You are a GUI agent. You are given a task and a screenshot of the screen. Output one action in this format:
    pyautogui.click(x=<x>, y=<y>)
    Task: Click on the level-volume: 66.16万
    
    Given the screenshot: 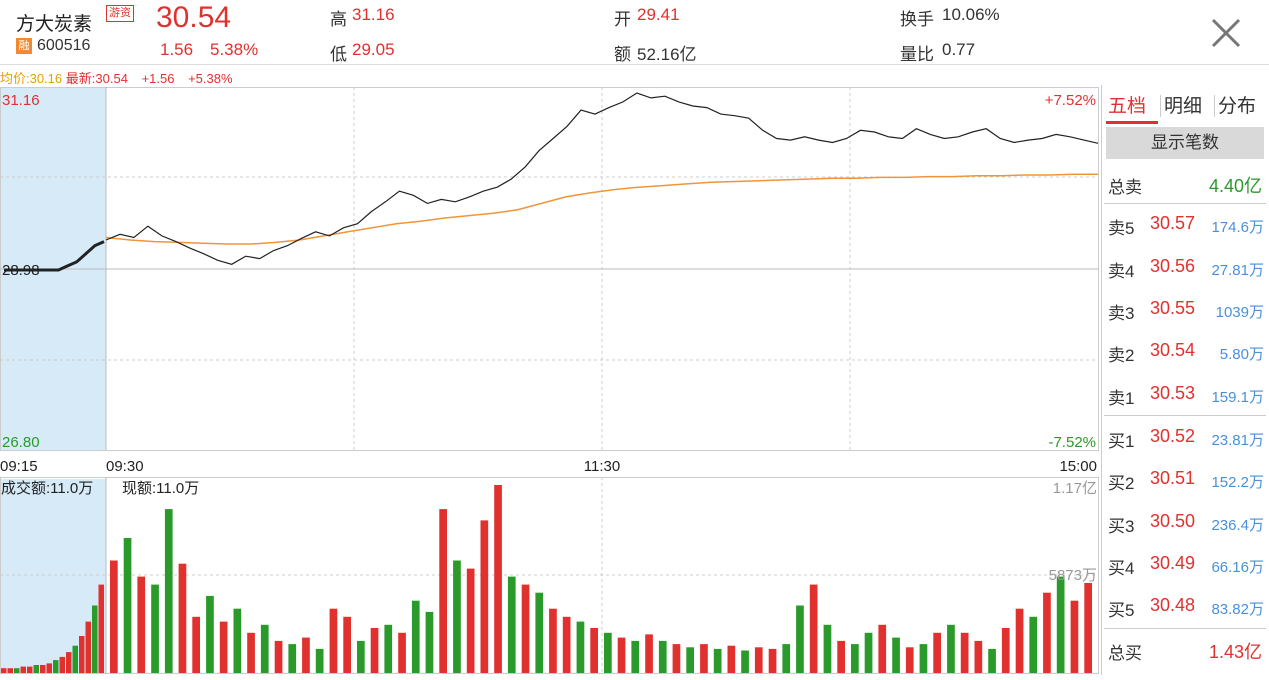 What is the action you would take?
    pyautogui.click(x=1237, y=567)
    